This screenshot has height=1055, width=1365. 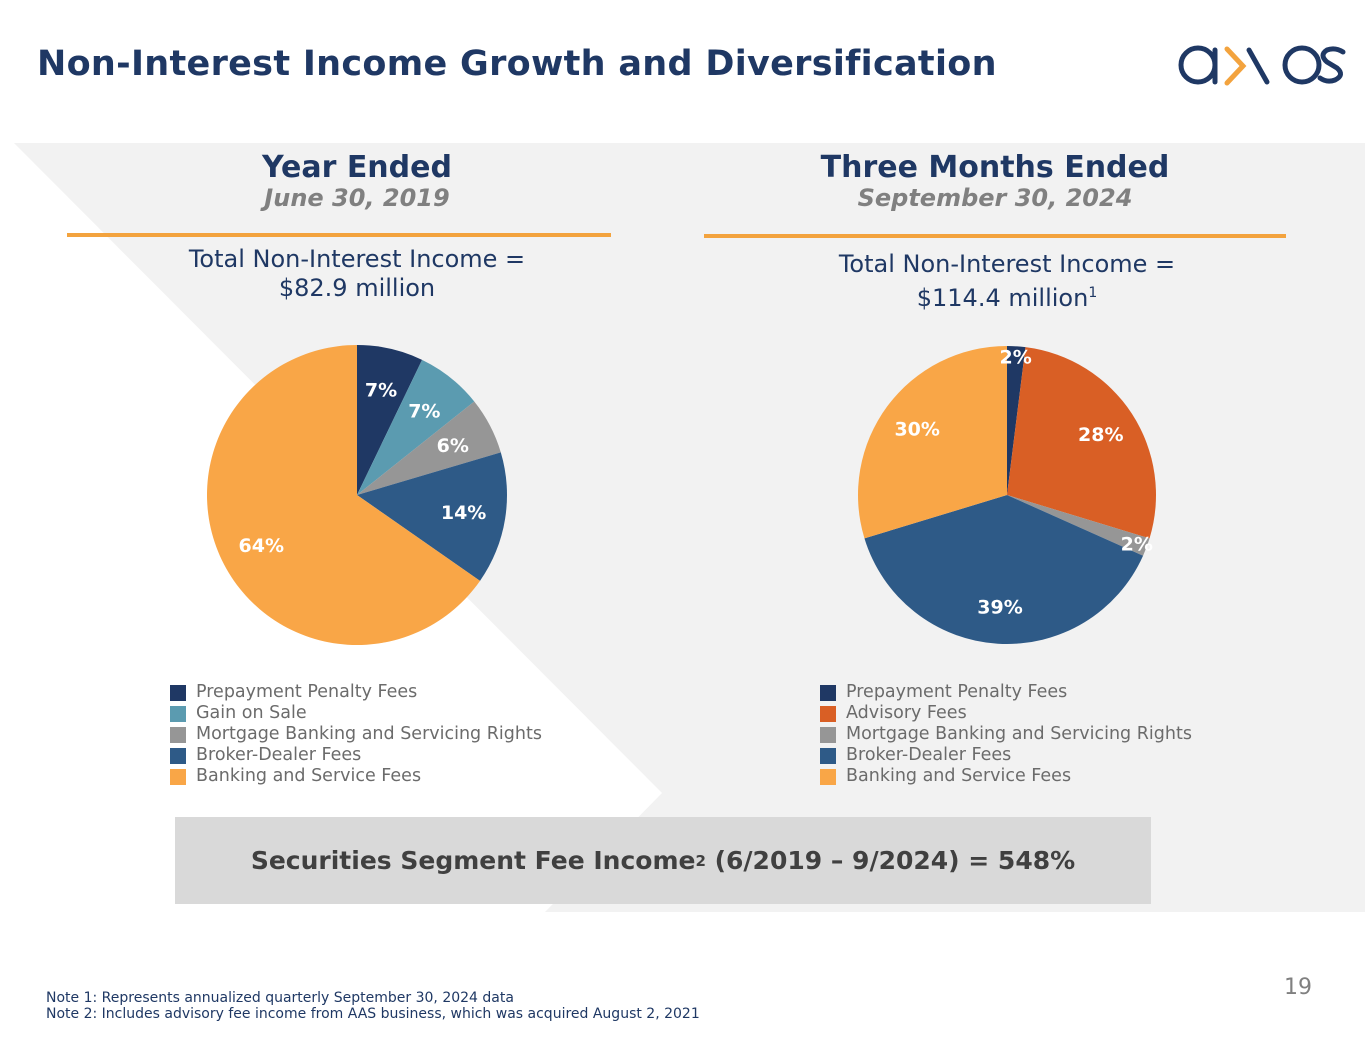 What do you see at coordinates (1262, 65) in the screenshot?
I see `axos-logo` at bounding box center [1262, 65].